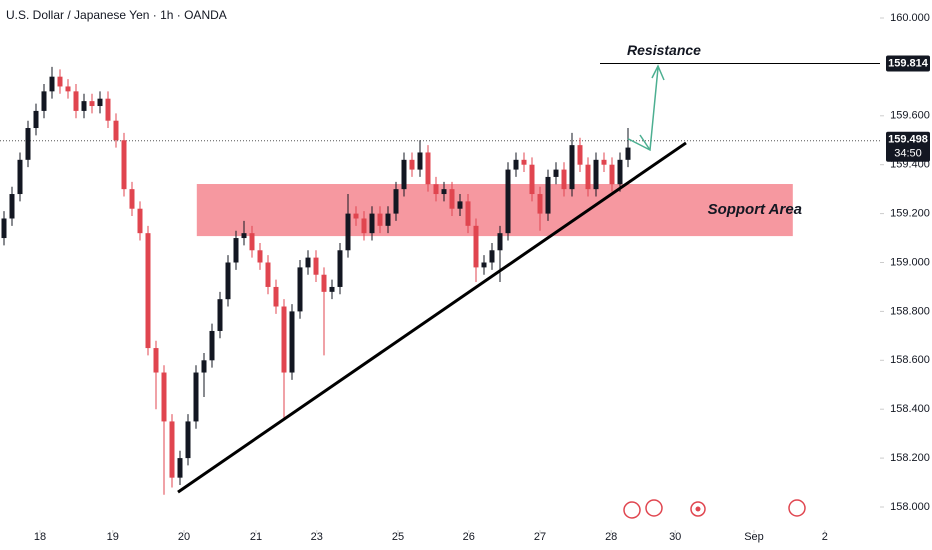 Image resolution: width=932 pixels, height=550 pixels. What do you see at coordinates (398, 537) in the screenshot?
I see `x-tick-label: 25` at bounding box center [398, 537].